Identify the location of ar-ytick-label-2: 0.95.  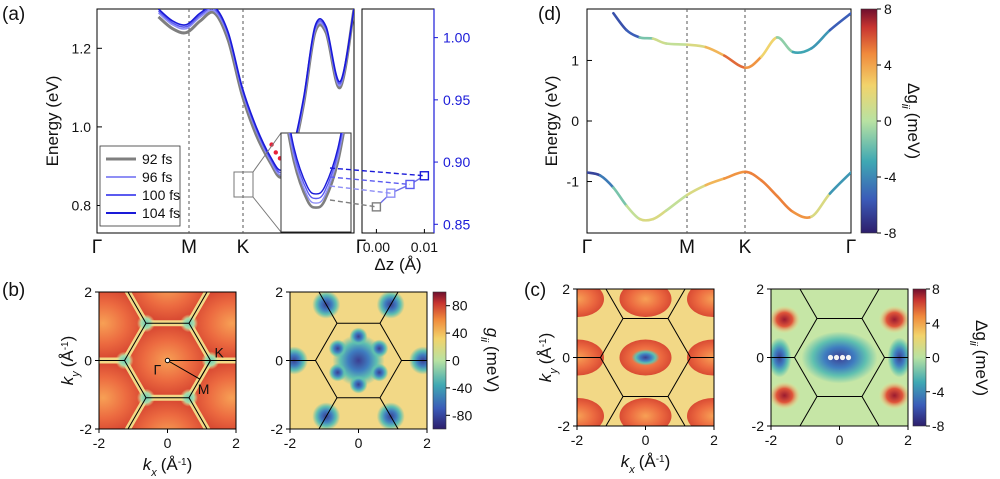
(456, 100).